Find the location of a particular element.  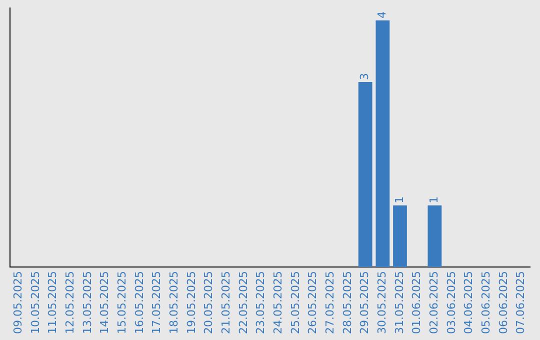

x-tick-label: 07.06.2025 is located at coordinates (521, 302).